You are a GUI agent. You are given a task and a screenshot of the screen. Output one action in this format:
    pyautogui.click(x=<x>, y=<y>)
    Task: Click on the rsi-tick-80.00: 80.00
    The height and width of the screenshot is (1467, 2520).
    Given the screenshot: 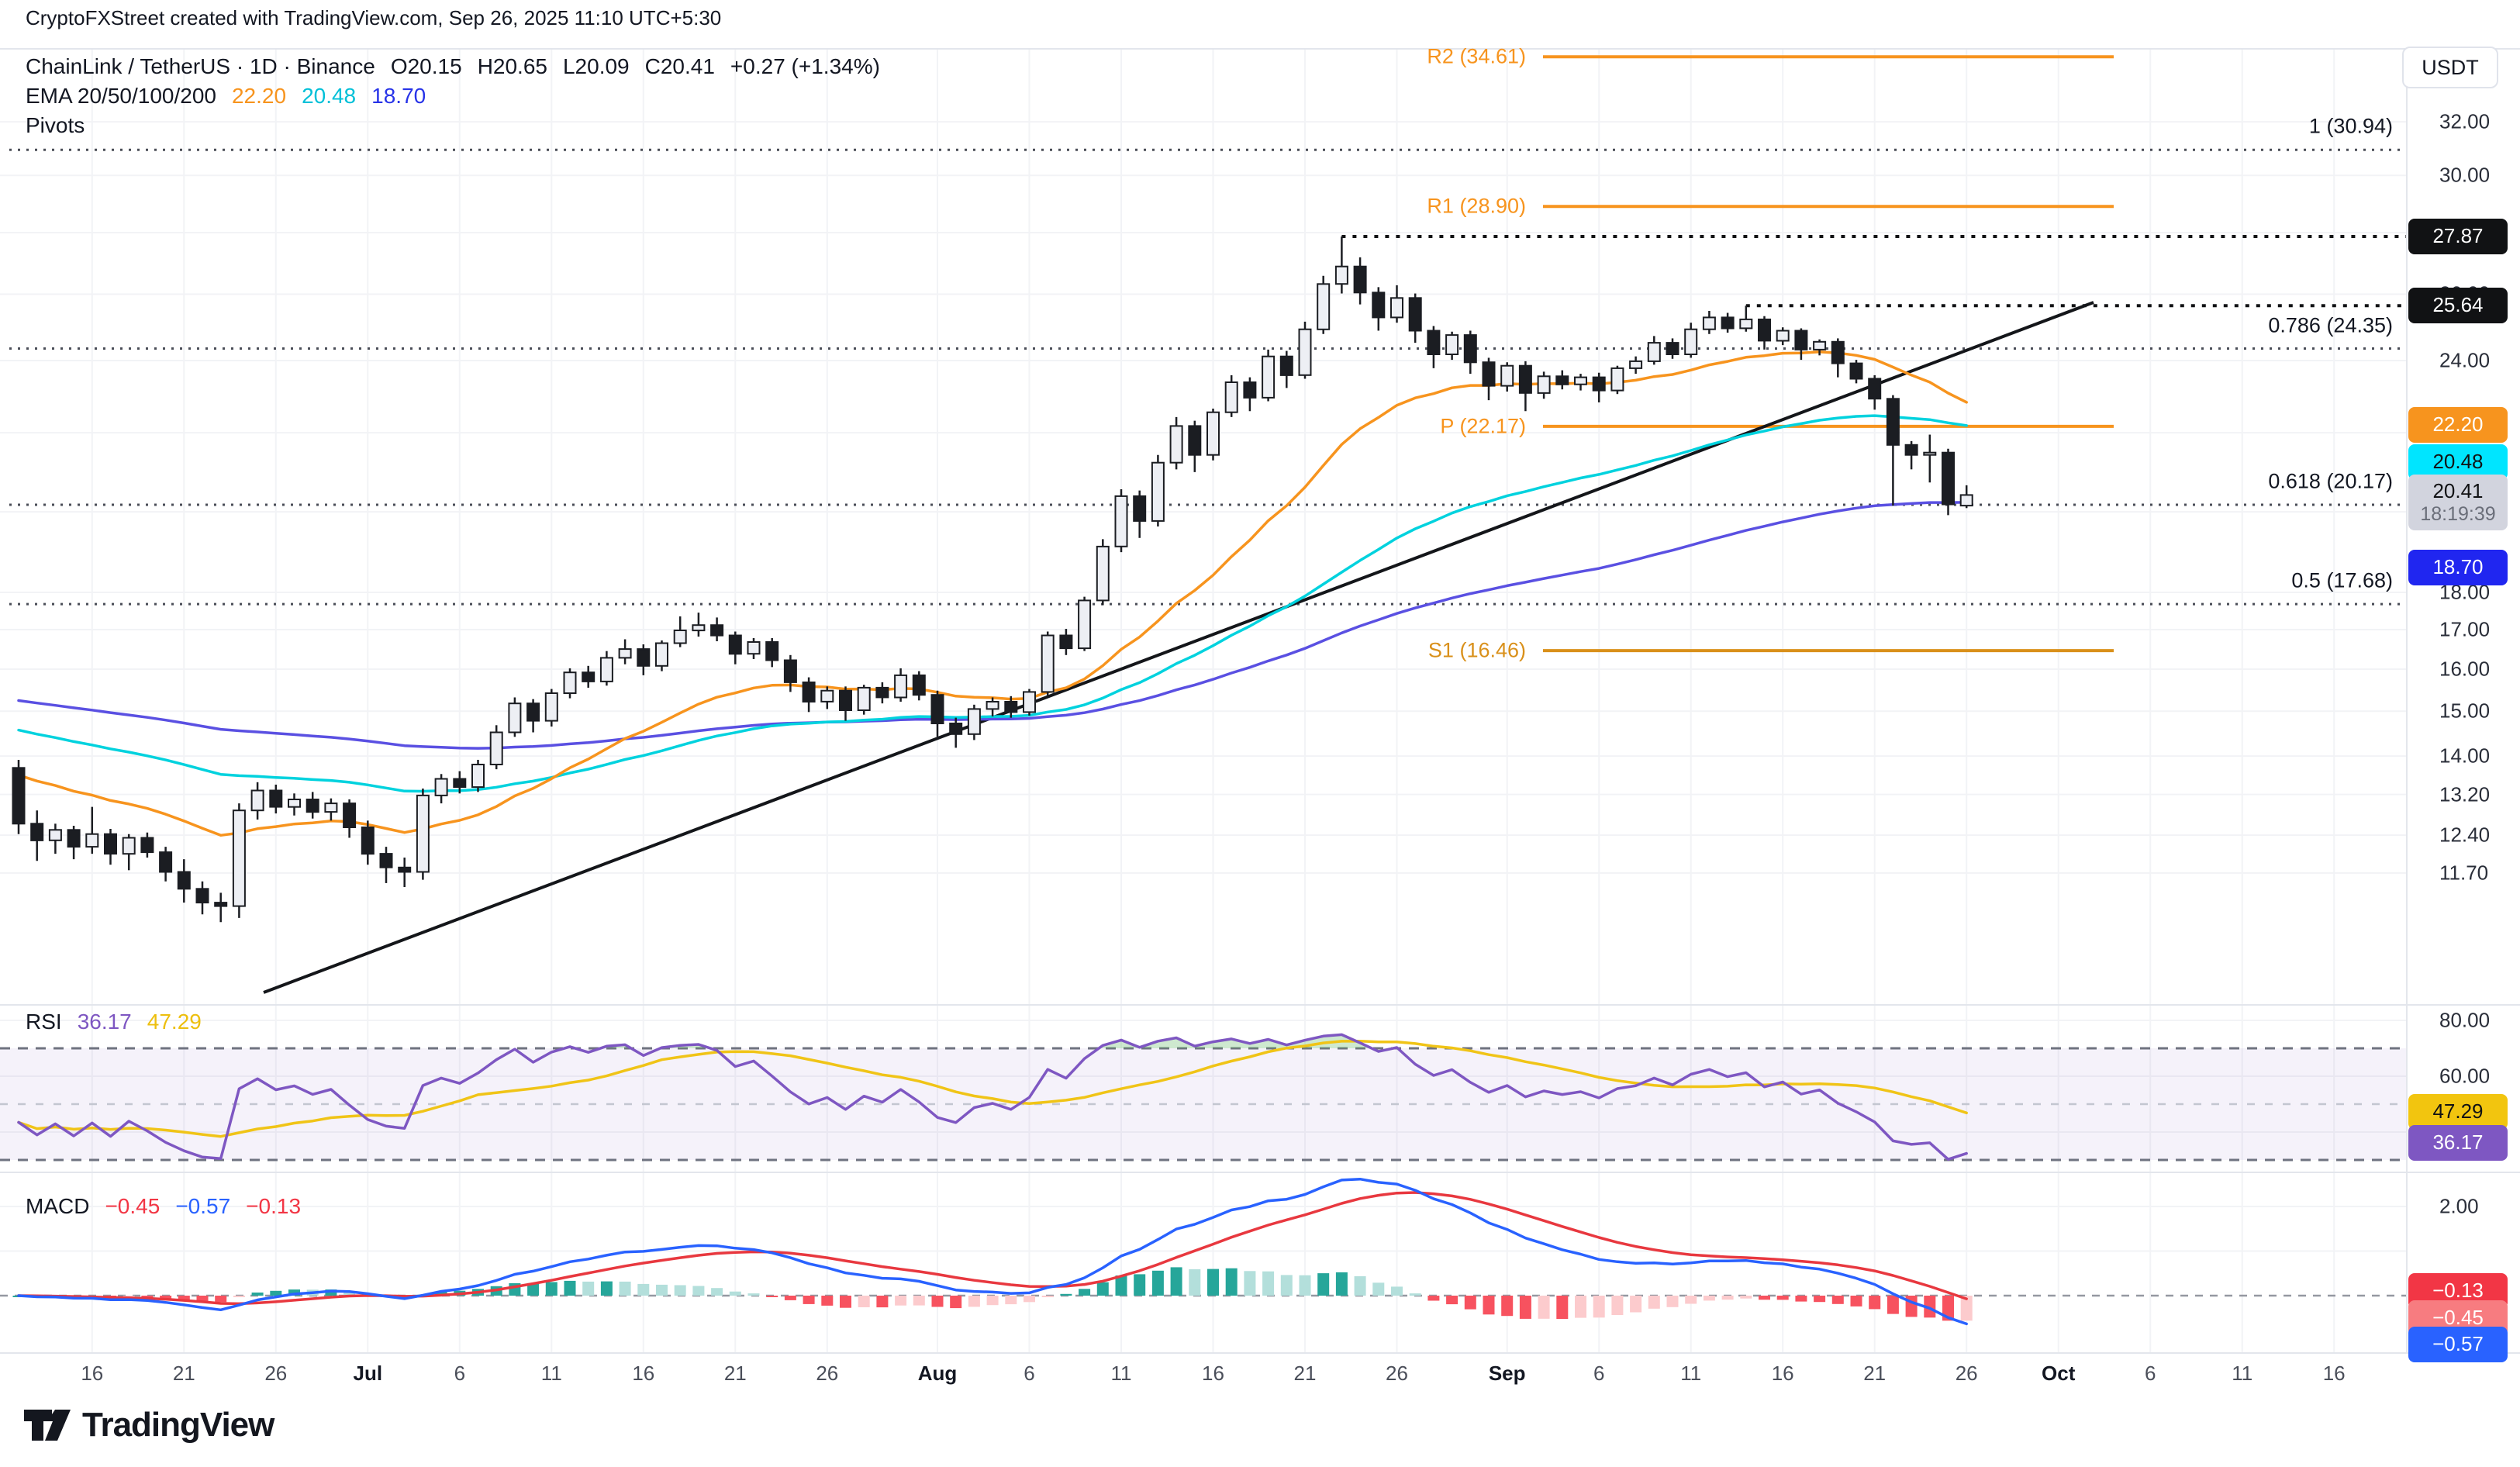 What is the action you would take?
    pyautogui.click(x=2465, y=1020)
    